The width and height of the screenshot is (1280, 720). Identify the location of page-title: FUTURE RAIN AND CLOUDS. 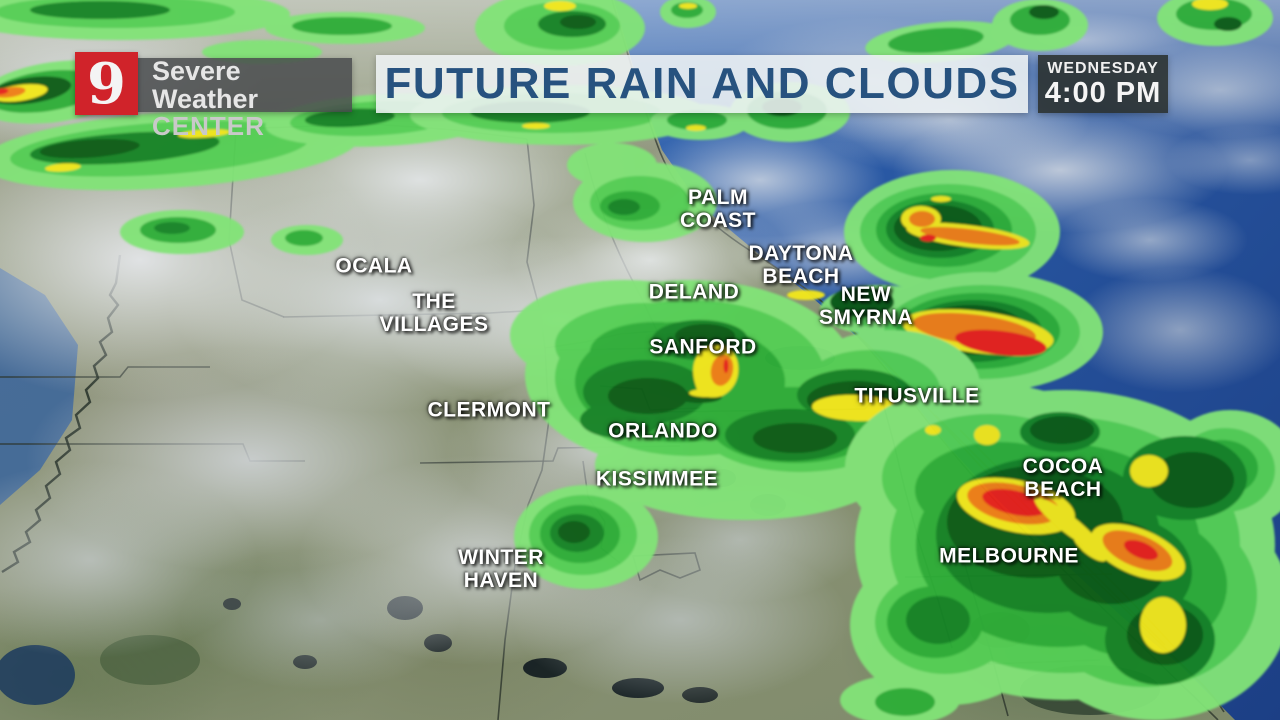
(702, 83).